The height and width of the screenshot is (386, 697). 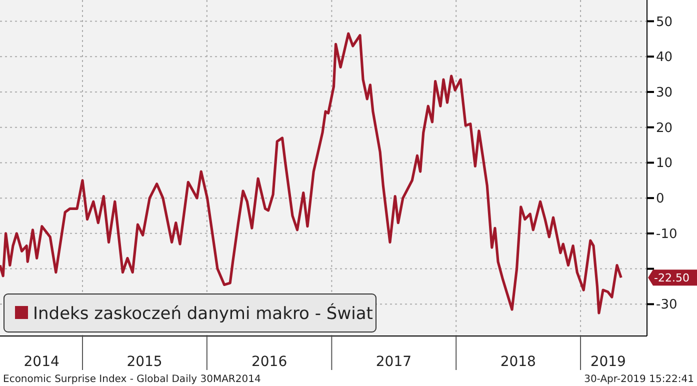 I want to click on x-tick-label: 2014, so click(x=42, y=362).